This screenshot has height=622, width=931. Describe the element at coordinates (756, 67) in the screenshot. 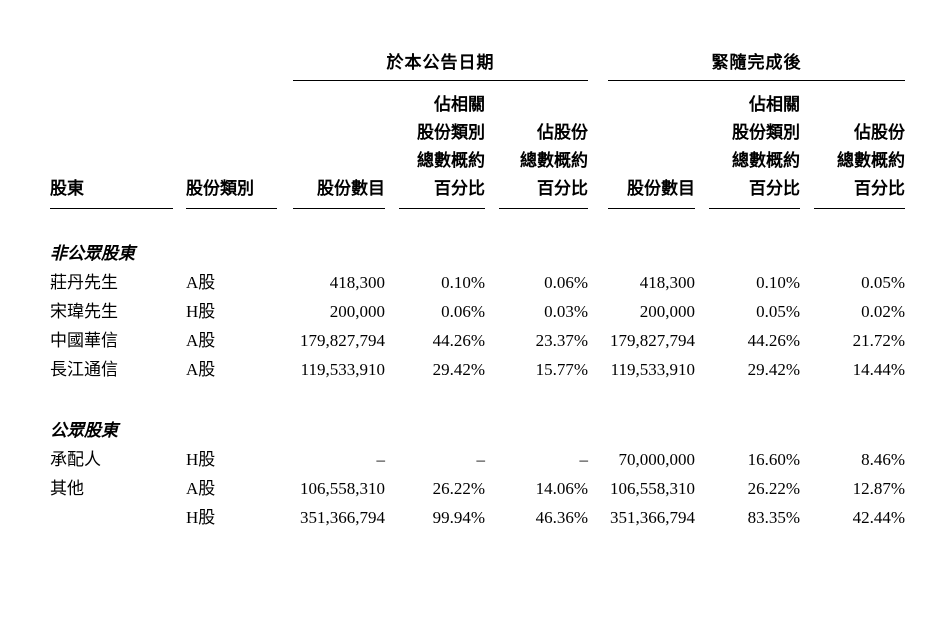

I see `group-title-after: 緊隨完成後` at that location.